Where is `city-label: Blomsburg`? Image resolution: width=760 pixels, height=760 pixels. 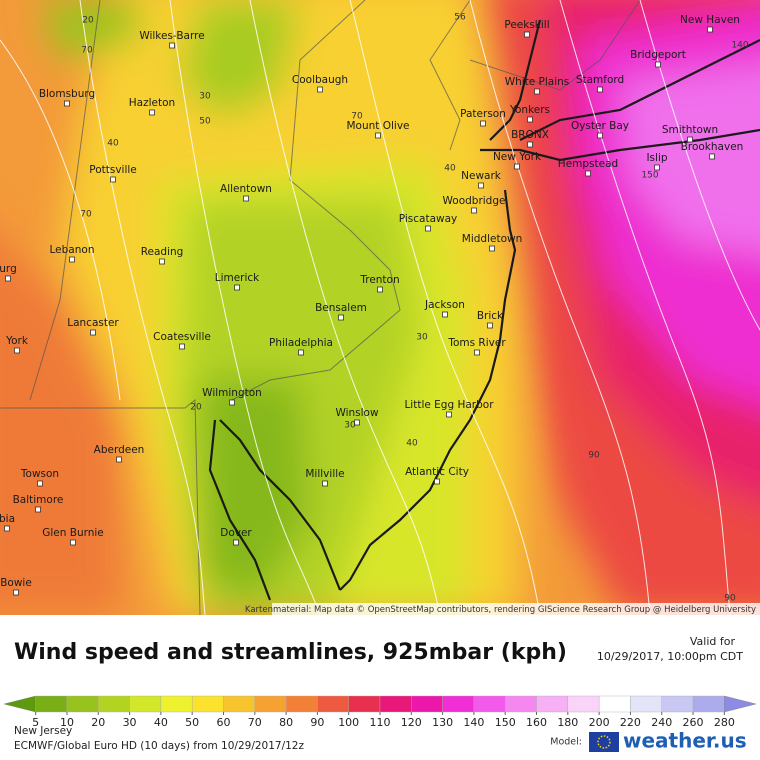
city-label: Blomsburg is located at coordinates (67, 94).